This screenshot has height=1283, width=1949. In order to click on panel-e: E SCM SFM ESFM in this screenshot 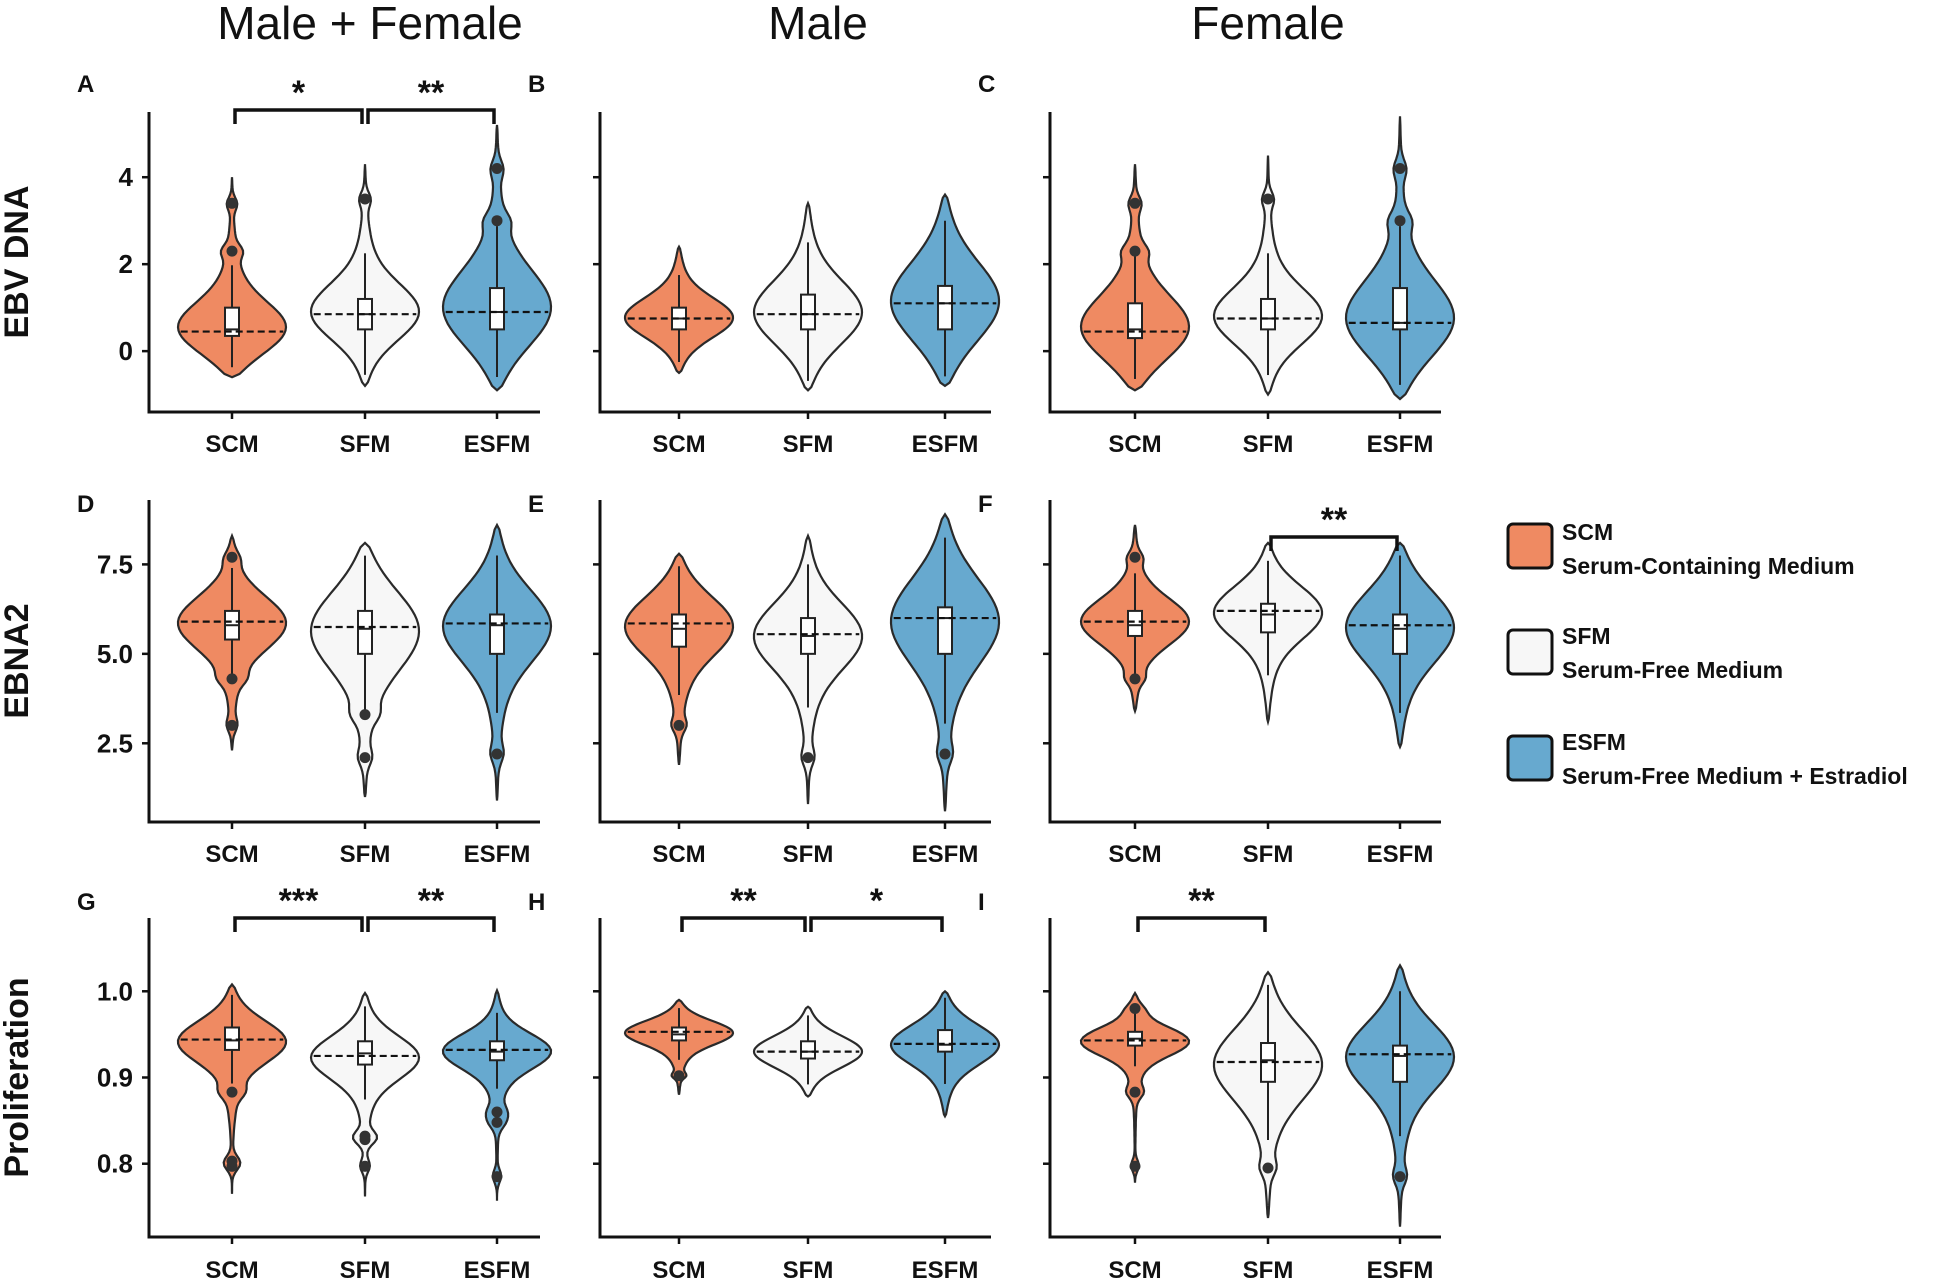, I will do `click(764, 679)`.